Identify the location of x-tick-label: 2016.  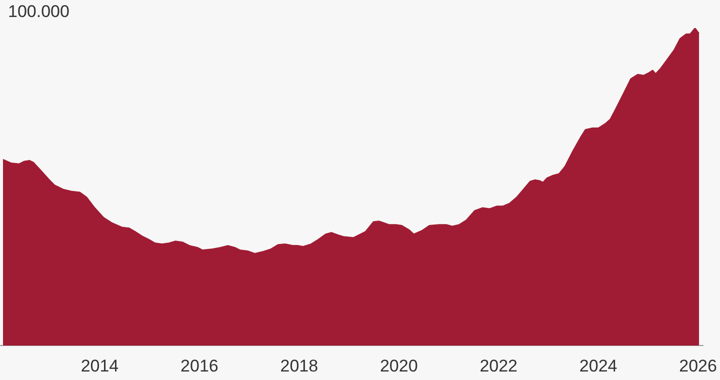
(199, 366).